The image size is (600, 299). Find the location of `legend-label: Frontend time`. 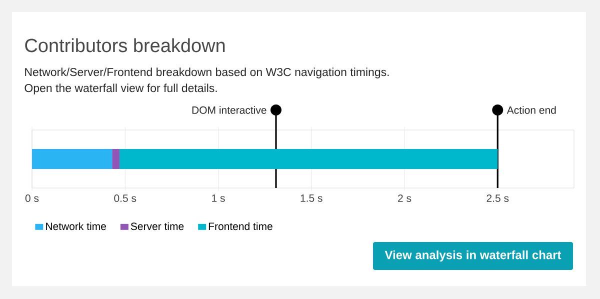

legend-label: Frontend time is located at coordinates (240, 226).